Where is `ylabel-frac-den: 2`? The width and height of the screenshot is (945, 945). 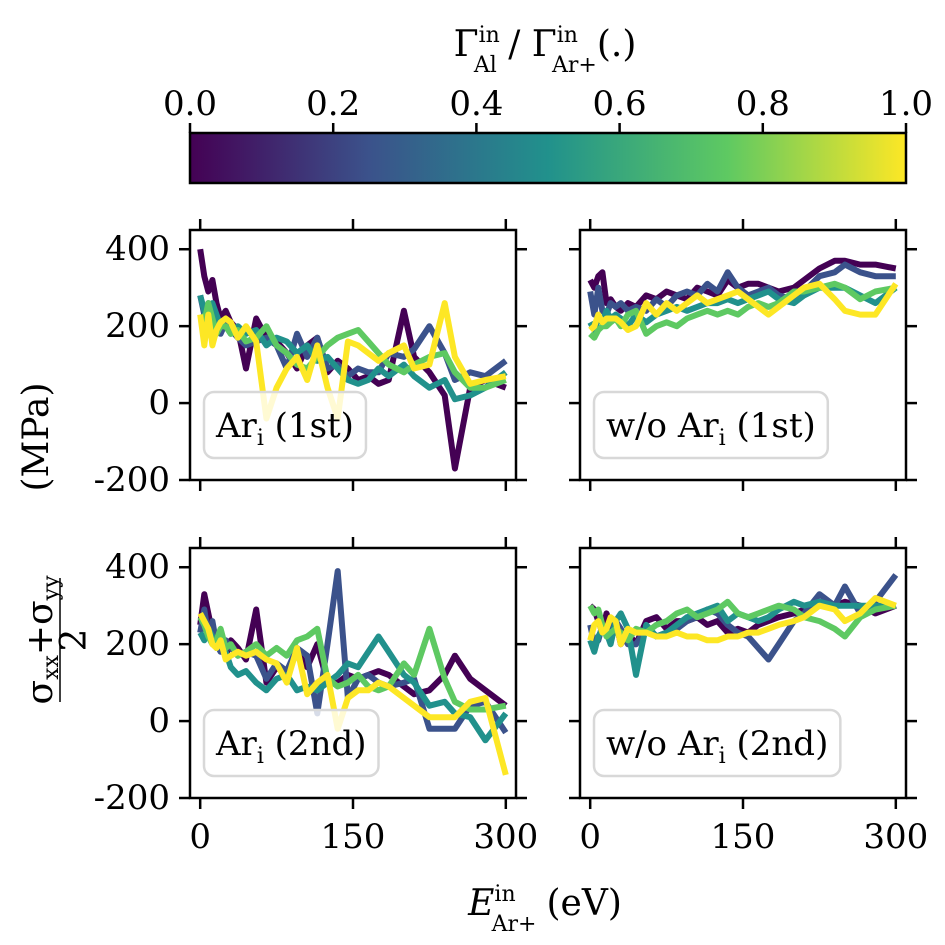
ylabel-frac-den: 2 is located at coordinates (74, 640).